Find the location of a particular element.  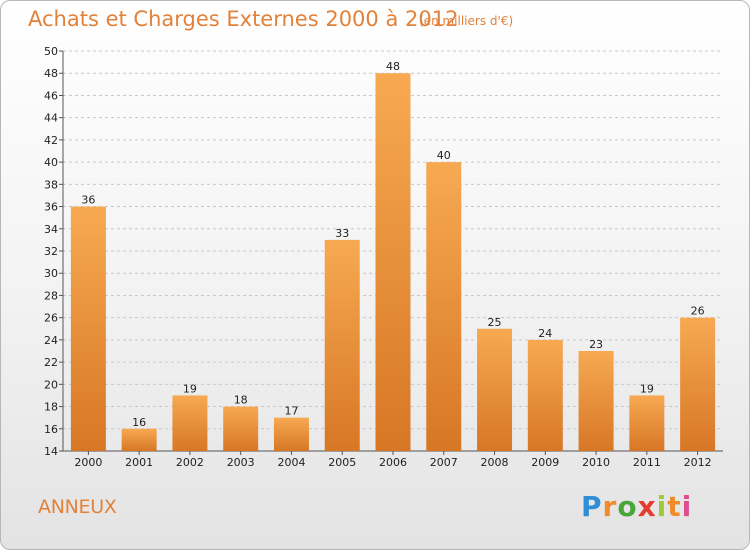

y-tick-label: 48 is located at coordinates (51, 73).